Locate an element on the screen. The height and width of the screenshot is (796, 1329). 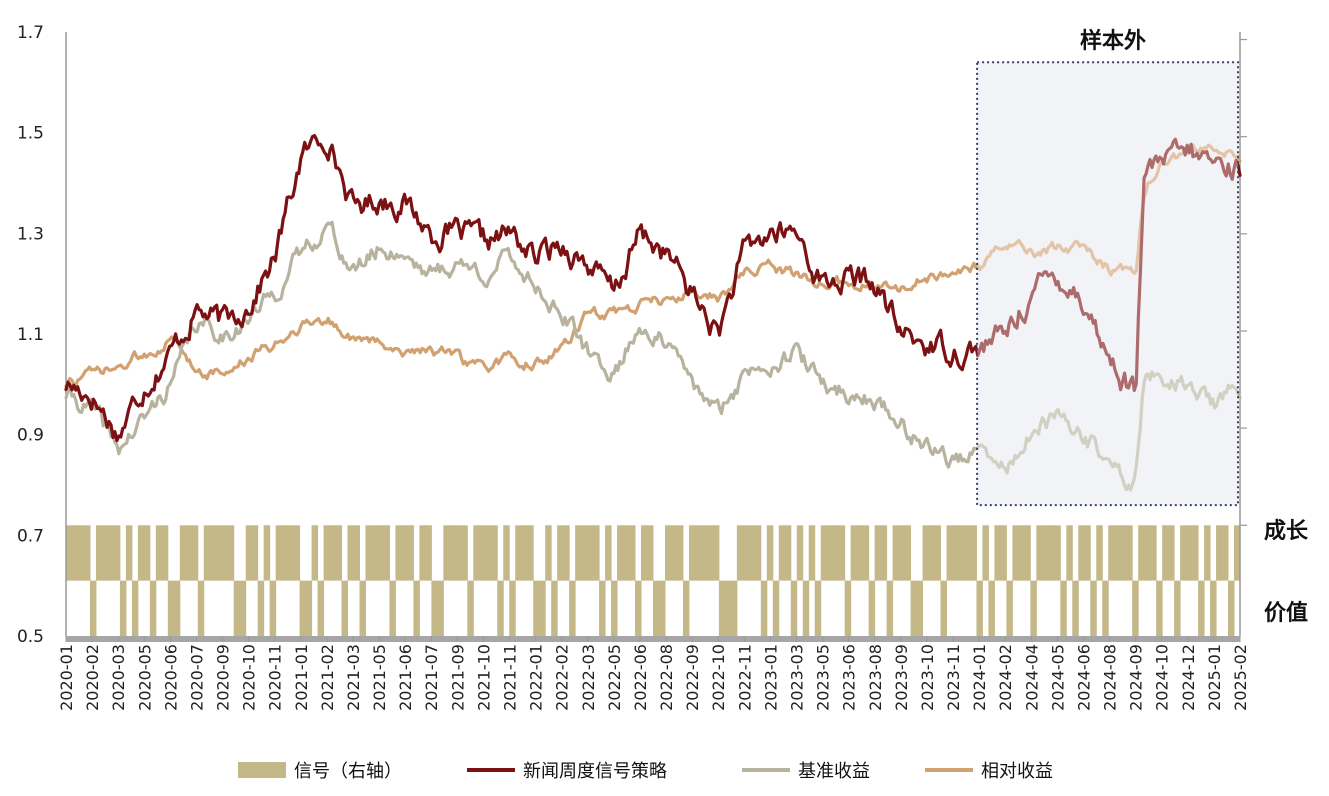
x-tick-label: 2022-10 is located at coordinates (718, 677).